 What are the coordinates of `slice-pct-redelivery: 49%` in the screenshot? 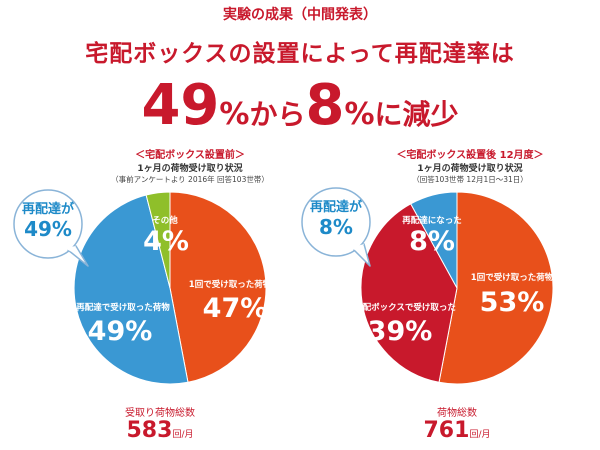 It's located at (120, 331).